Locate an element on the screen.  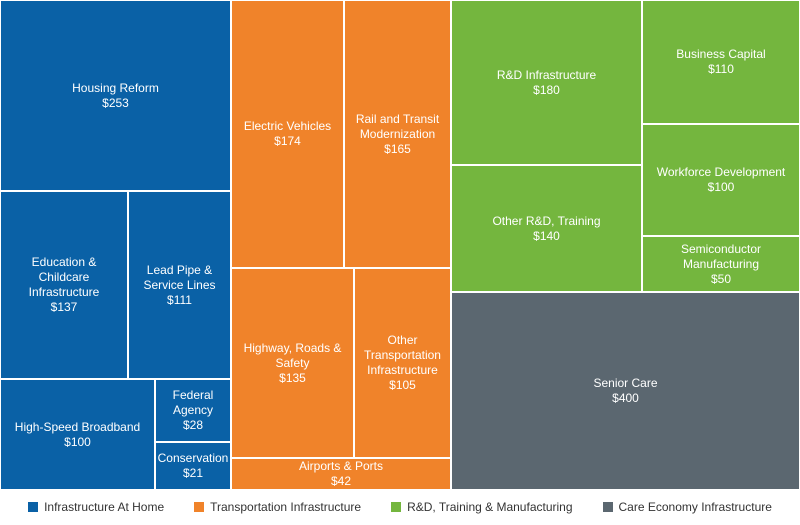
legend-item: Care Economy Infrastructure is located at coordinates (687, 507).